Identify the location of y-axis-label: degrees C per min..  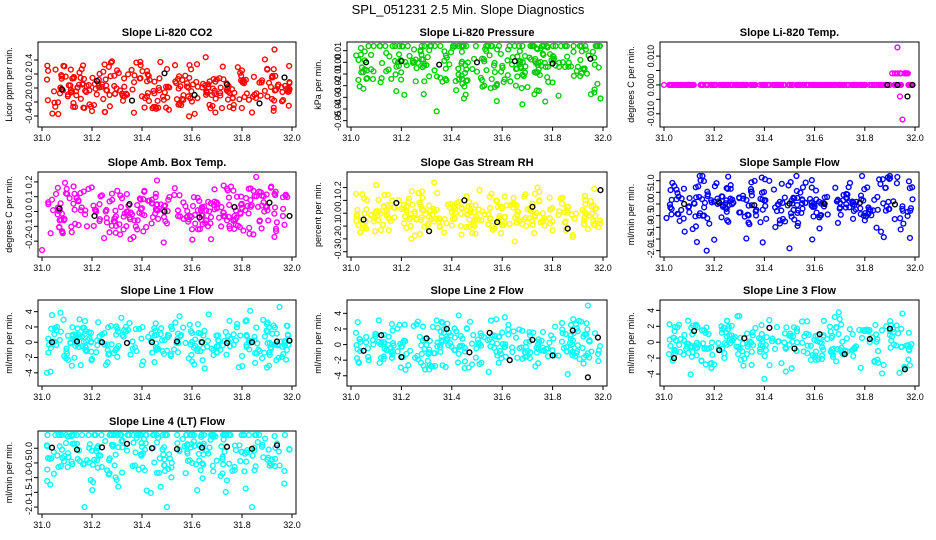
(9, 214).